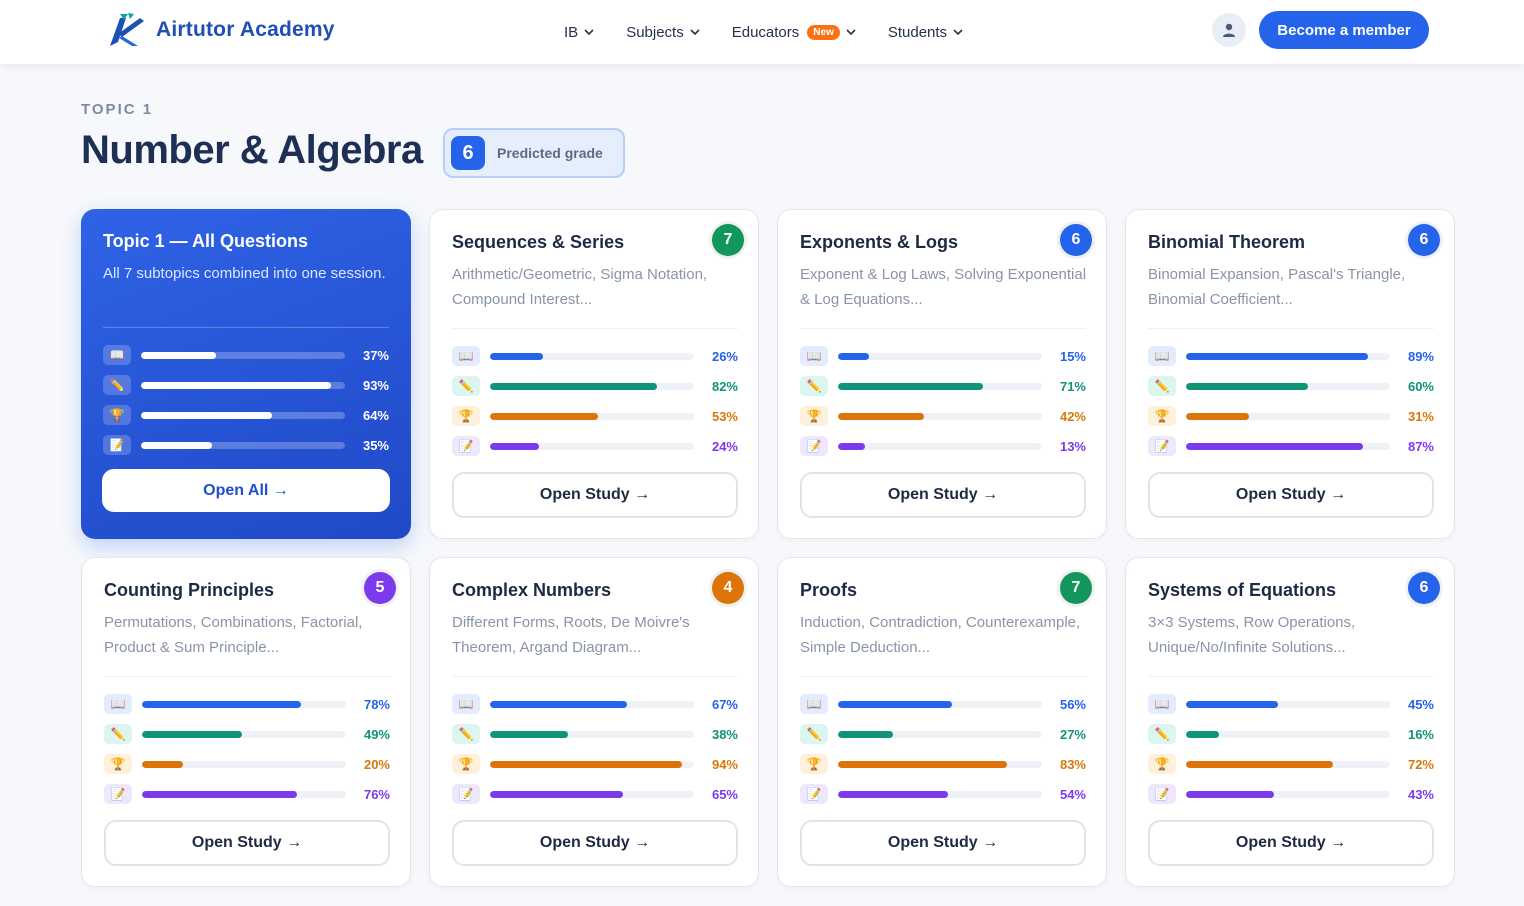 This screenshot has height=906, width=1524. What do you see at coordinates (571, 32) in the screenshot?
I see `nav-item-label: IB` at bounding box center [571, 32].